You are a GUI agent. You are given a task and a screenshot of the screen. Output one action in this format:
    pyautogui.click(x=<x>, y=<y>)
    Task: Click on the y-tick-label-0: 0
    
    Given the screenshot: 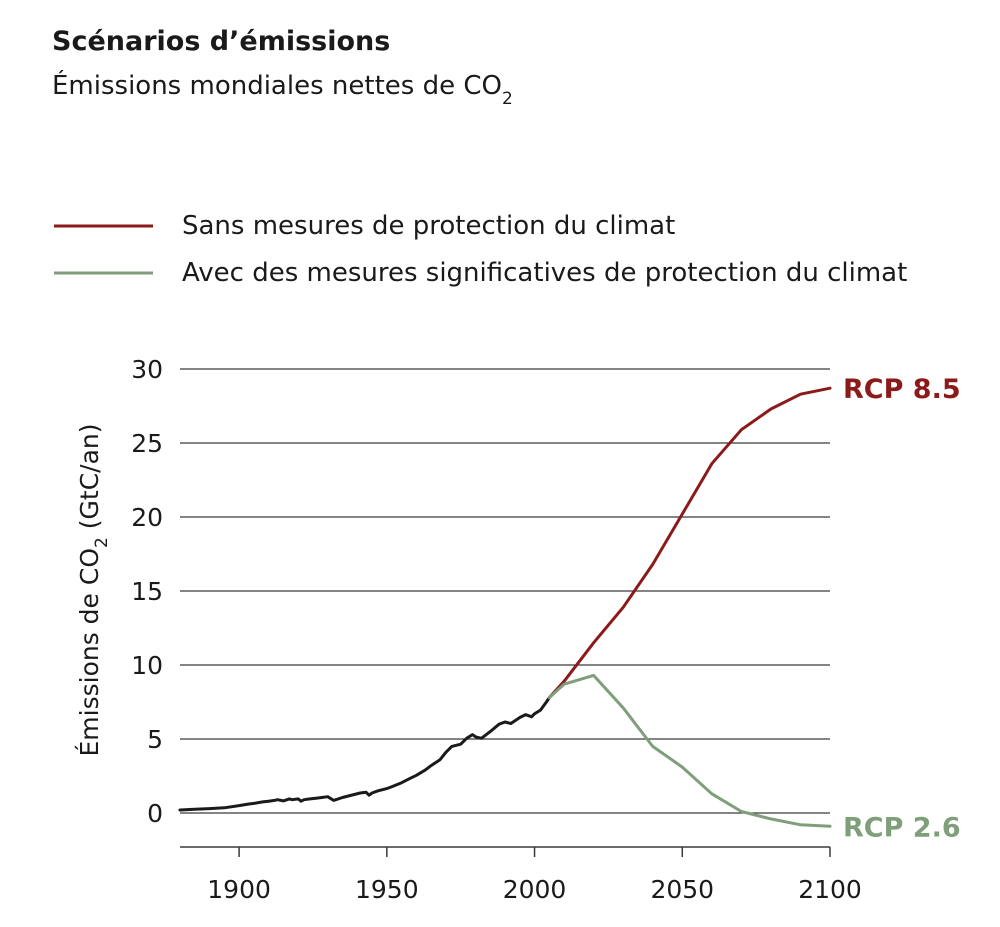 What is the action you would take?
    pyautogui.click(x=155, y=813)
    